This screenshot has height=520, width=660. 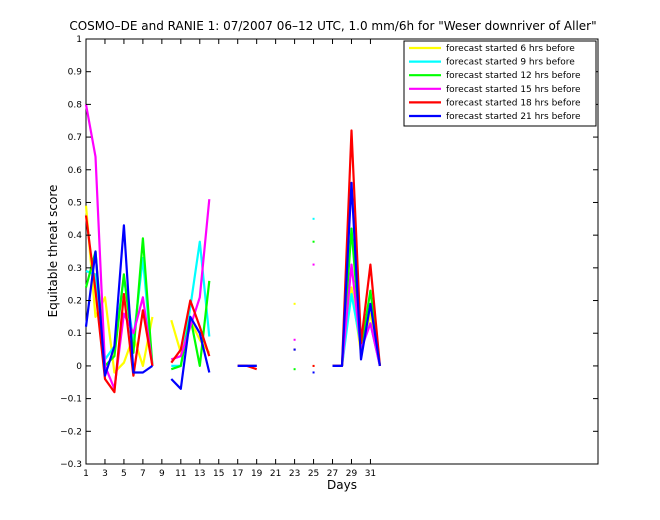 I want to click on x-tick-label: 25, so click(x=313, y=474).